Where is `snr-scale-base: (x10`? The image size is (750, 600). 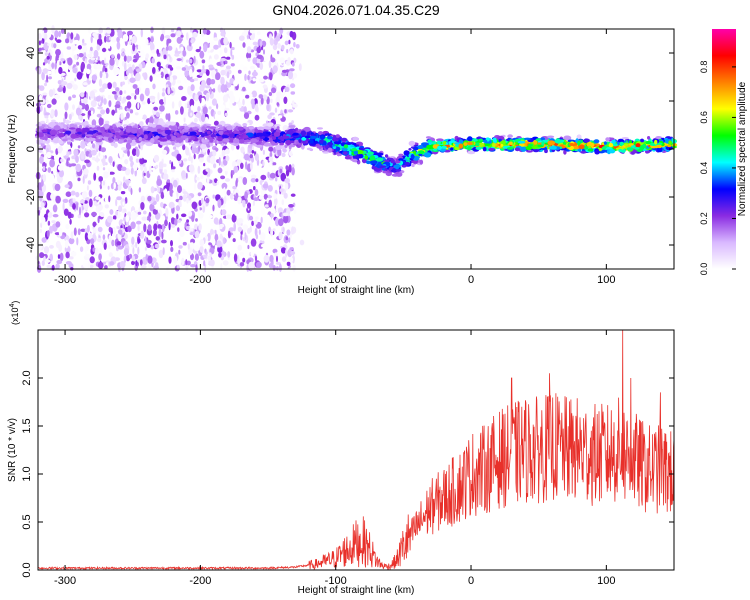
snr-scale-base: (x10 is located at coordinates (15, 316).